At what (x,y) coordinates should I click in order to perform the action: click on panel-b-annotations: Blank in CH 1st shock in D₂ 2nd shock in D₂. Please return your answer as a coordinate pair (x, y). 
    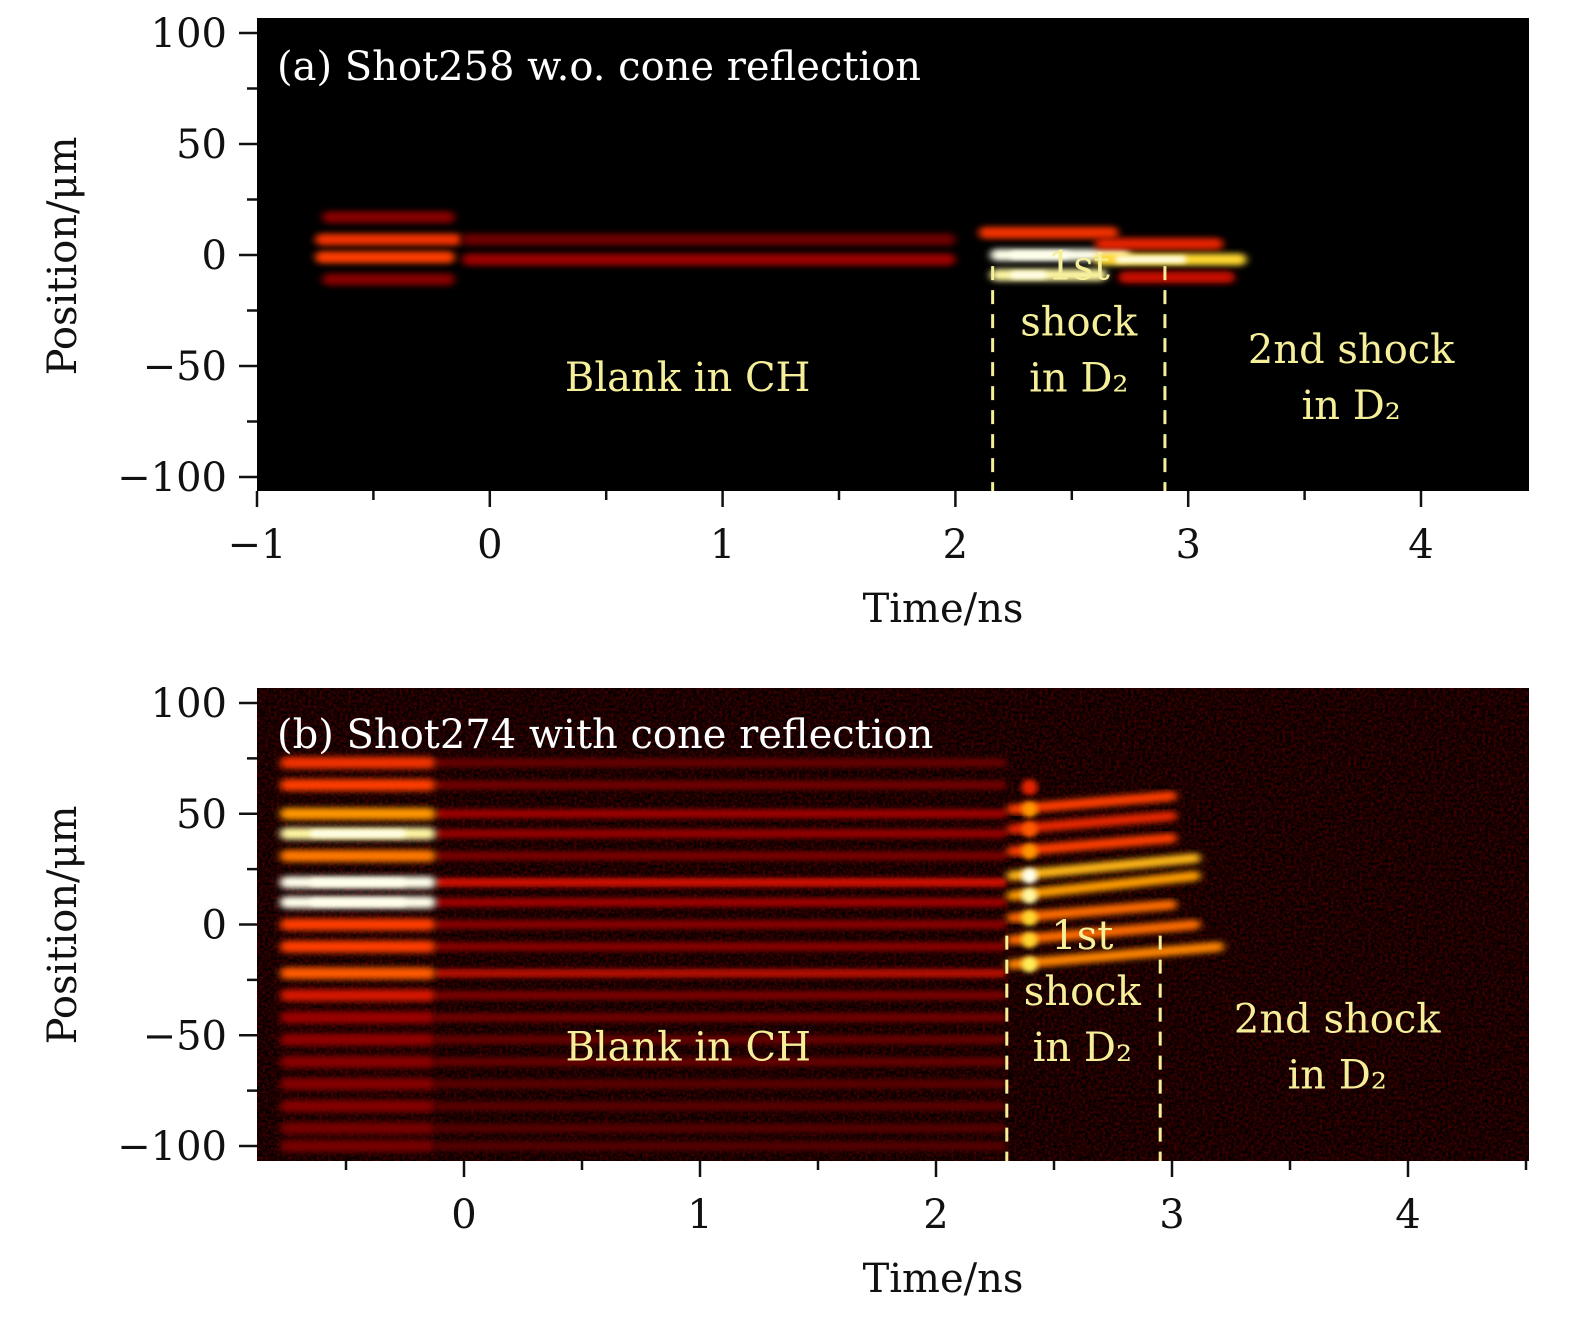
    Looking at the image, I should click on (1003, 1005).